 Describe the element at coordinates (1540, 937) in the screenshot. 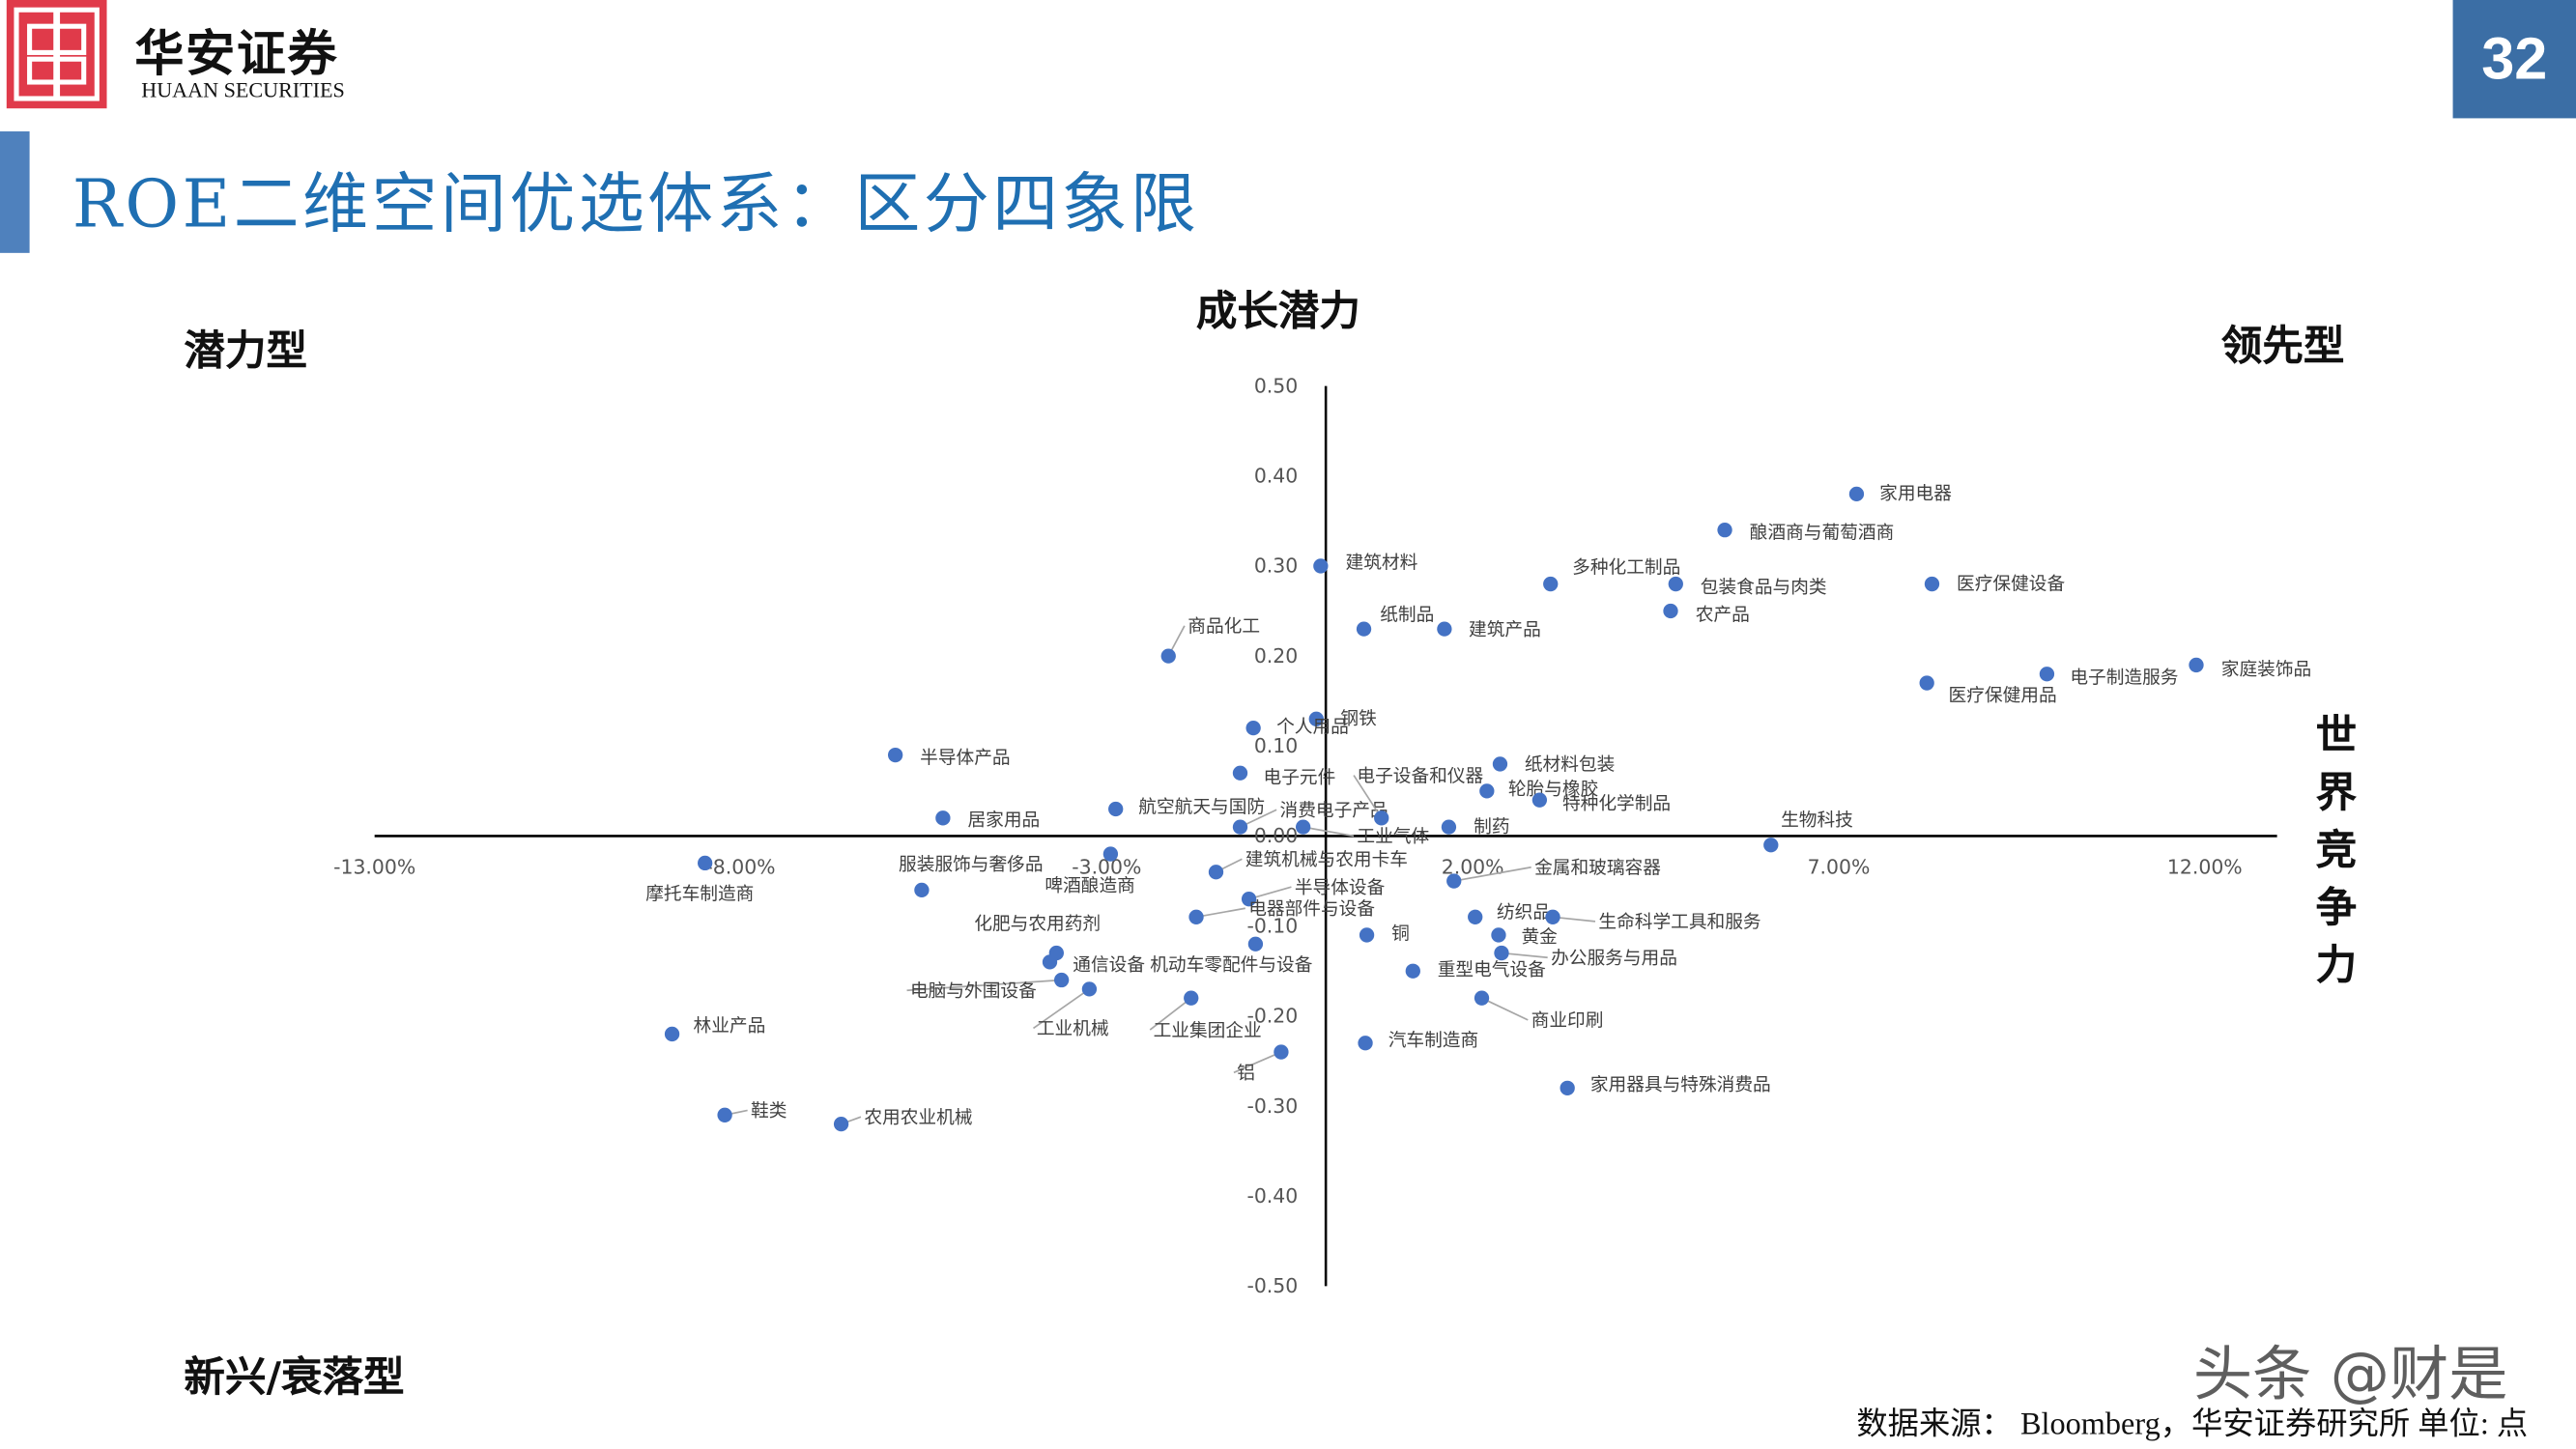

I see `data-label: 黄金` at that location.